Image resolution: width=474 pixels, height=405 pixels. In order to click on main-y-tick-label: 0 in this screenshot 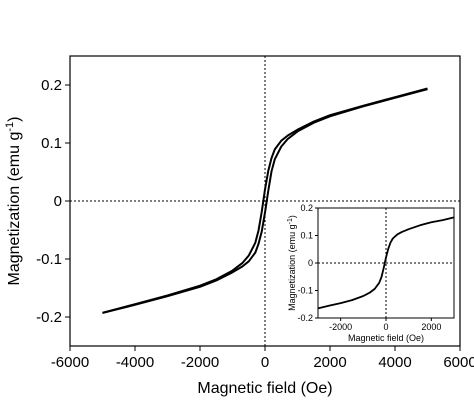, I will do `click(58, 201)`.